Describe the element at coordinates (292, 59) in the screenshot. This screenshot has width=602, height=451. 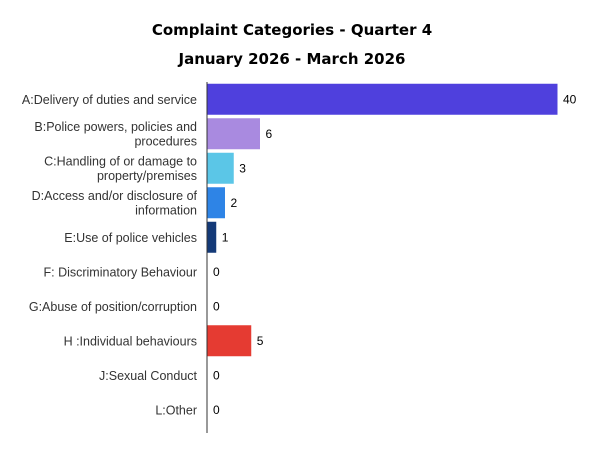
I see `chart-subtitle: January 2026 - March 2026` at that location.